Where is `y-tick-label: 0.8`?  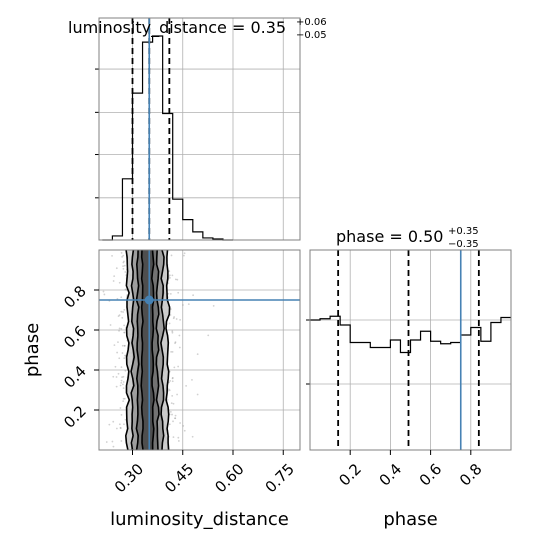 y-tick-label: 0.8 is located at coordinates (75, 297).